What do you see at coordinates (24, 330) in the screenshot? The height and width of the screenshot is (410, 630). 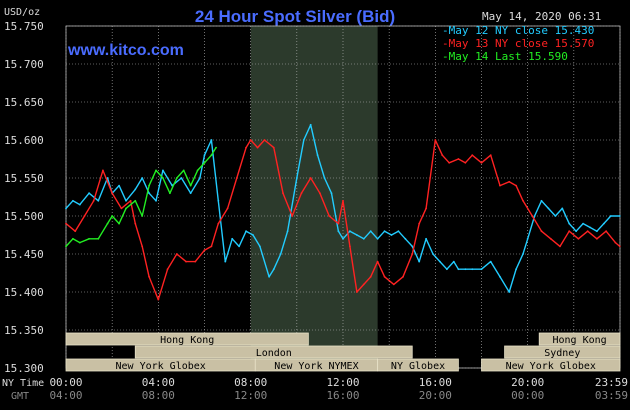 I see `y-tick-label: 15.350` at bounding box center [24, 330].